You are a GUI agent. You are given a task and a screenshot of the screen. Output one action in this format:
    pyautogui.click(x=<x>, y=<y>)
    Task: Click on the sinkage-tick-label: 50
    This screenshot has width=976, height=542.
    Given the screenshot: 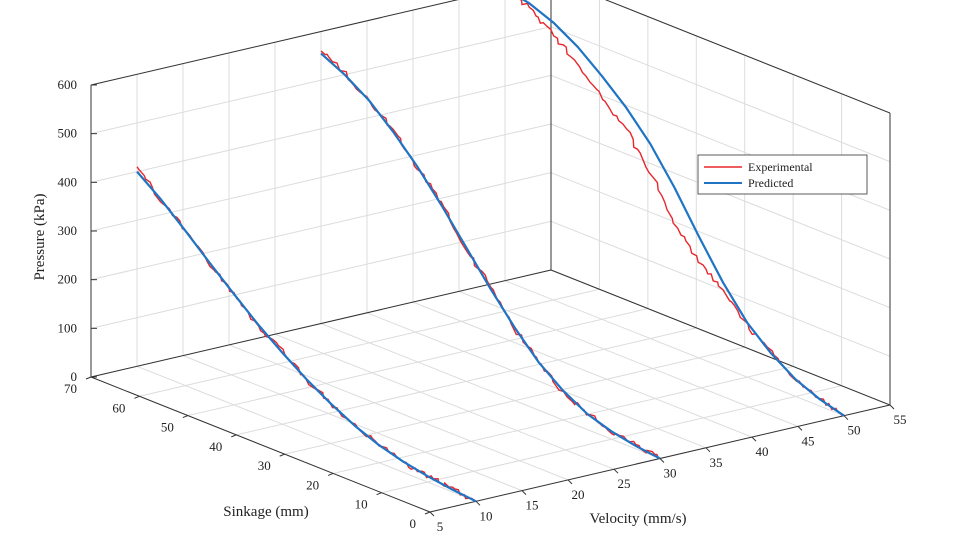 What is the action you would take?
    pyautogui.click(x=167, y=427)
    